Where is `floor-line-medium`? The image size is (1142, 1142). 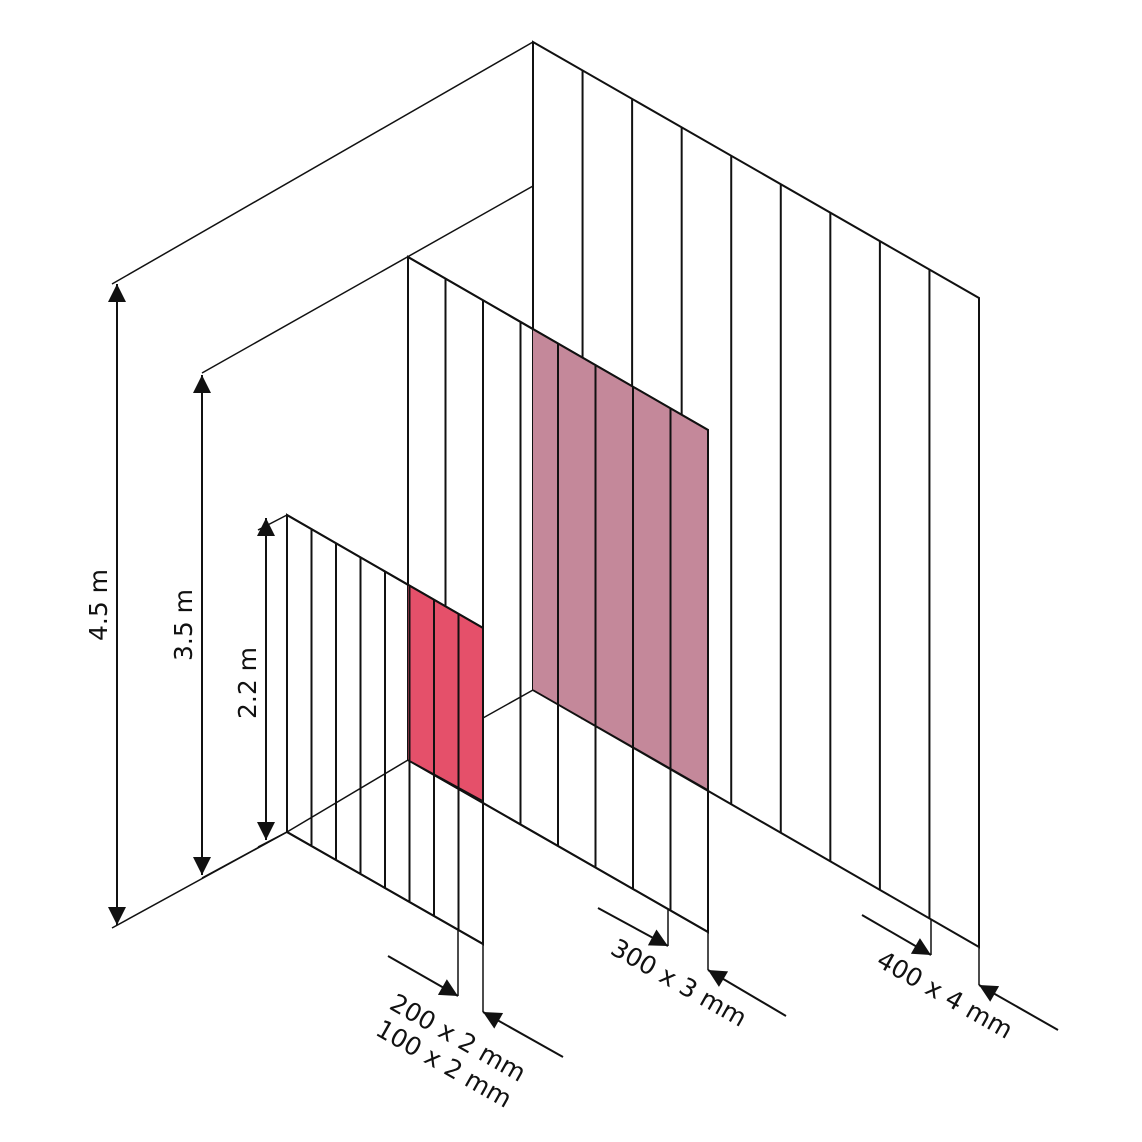
floor-line-medium is located at coordinates (445, 780).